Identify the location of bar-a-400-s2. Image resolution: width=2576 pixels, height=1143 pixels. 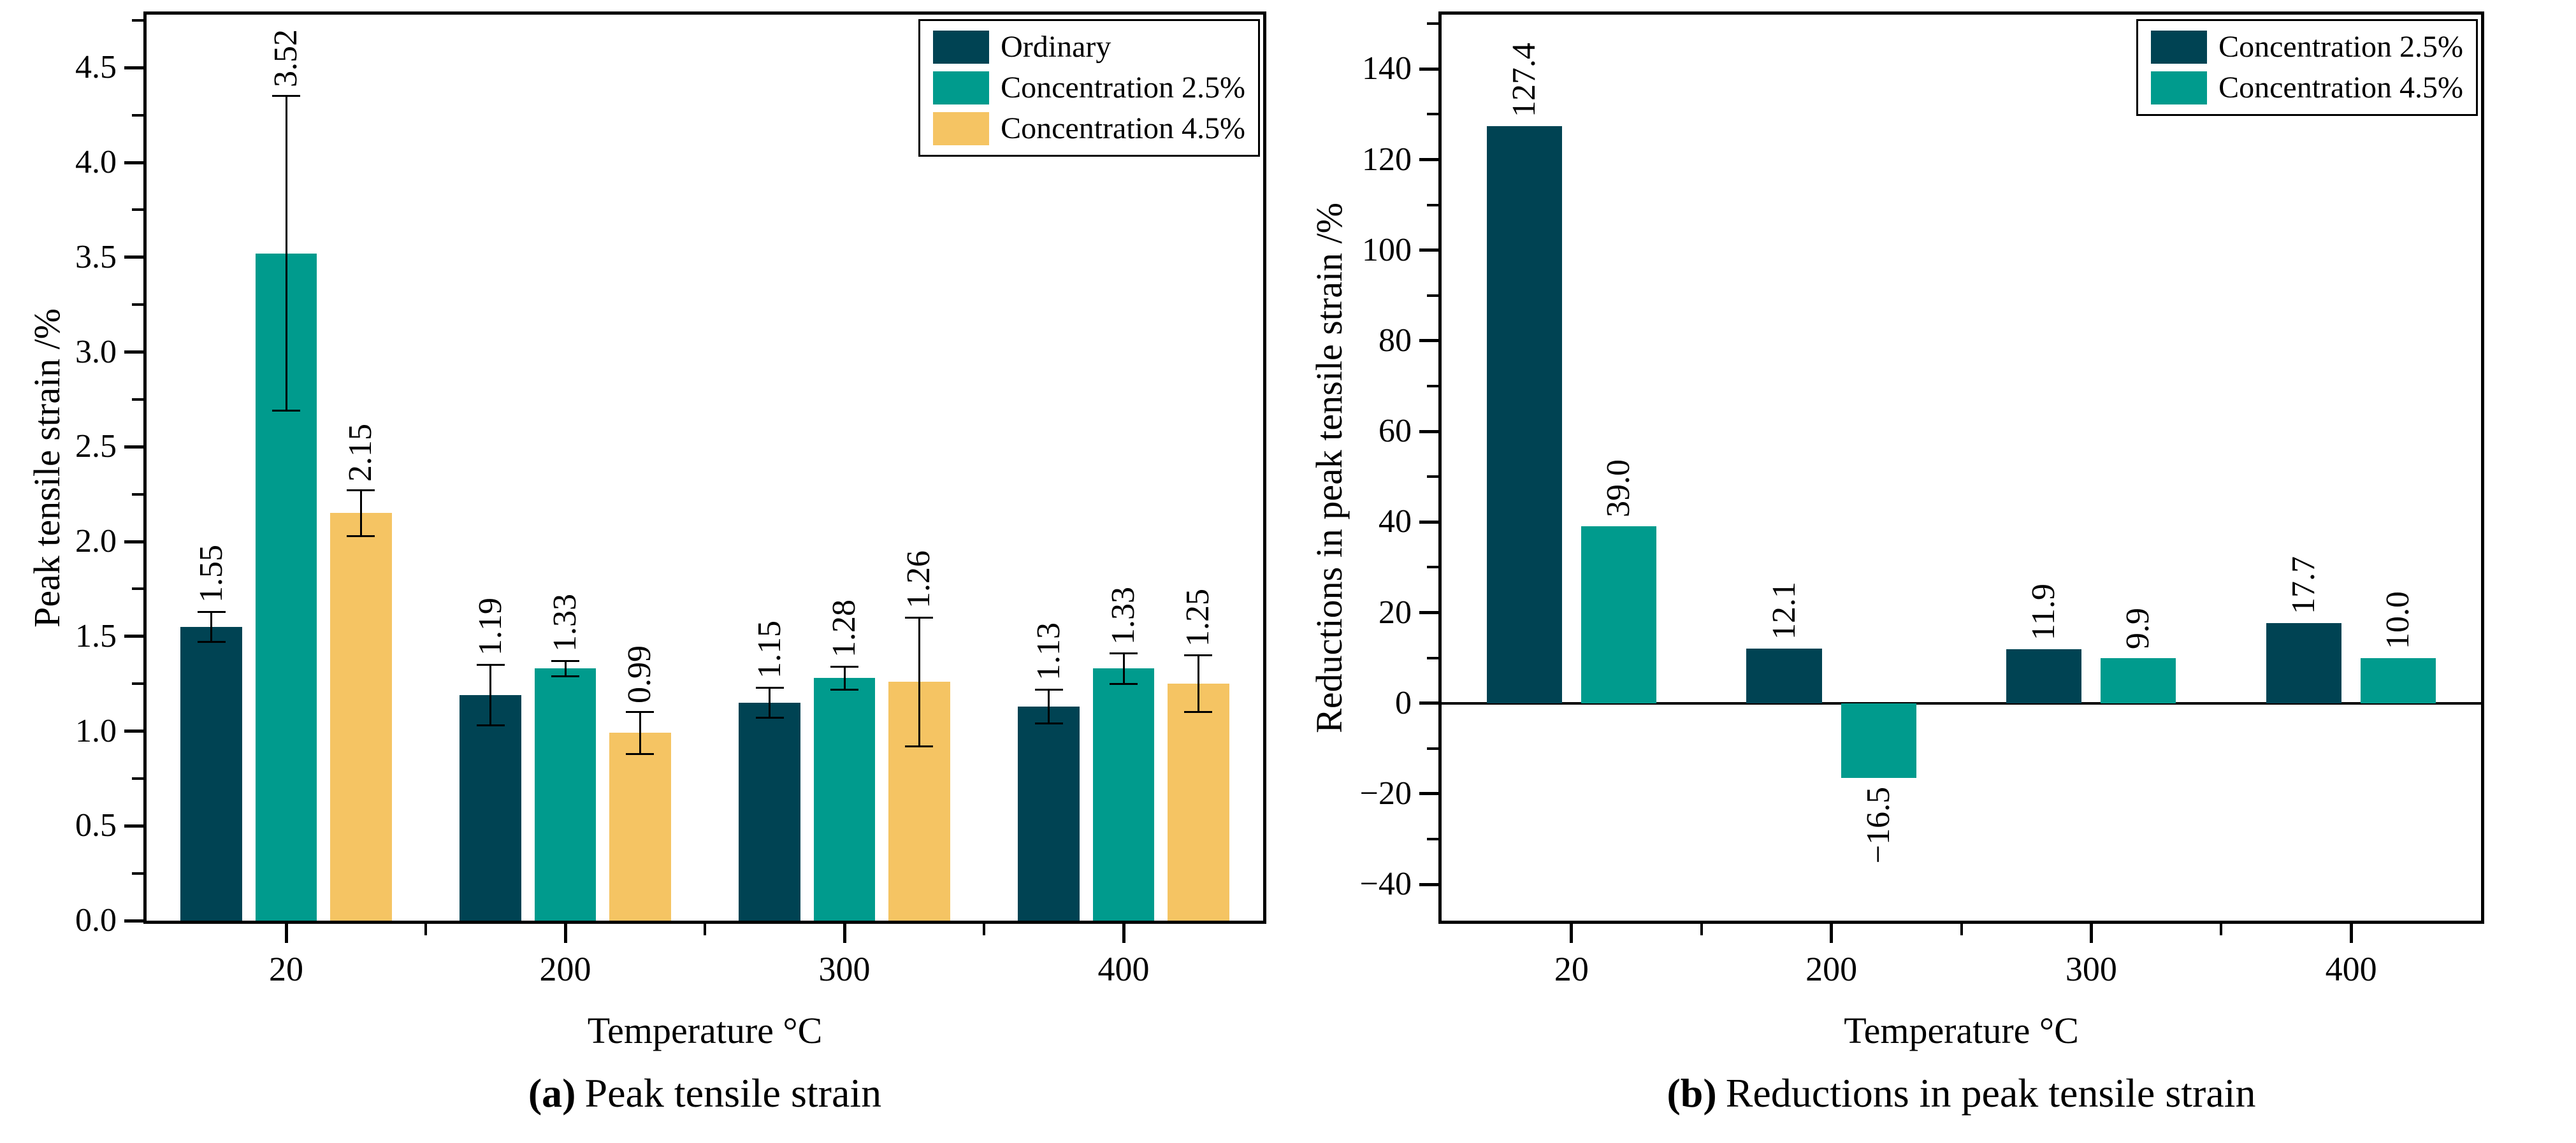
(1198, 802).